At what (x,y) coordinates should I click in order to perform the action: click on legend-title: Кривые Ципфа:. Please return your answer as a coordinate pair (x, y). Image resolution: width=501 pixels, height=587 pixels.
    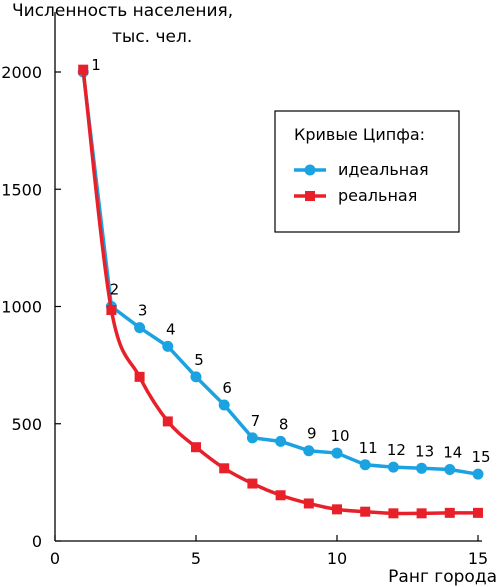
    Looking at the image, I should click on (359, 134).